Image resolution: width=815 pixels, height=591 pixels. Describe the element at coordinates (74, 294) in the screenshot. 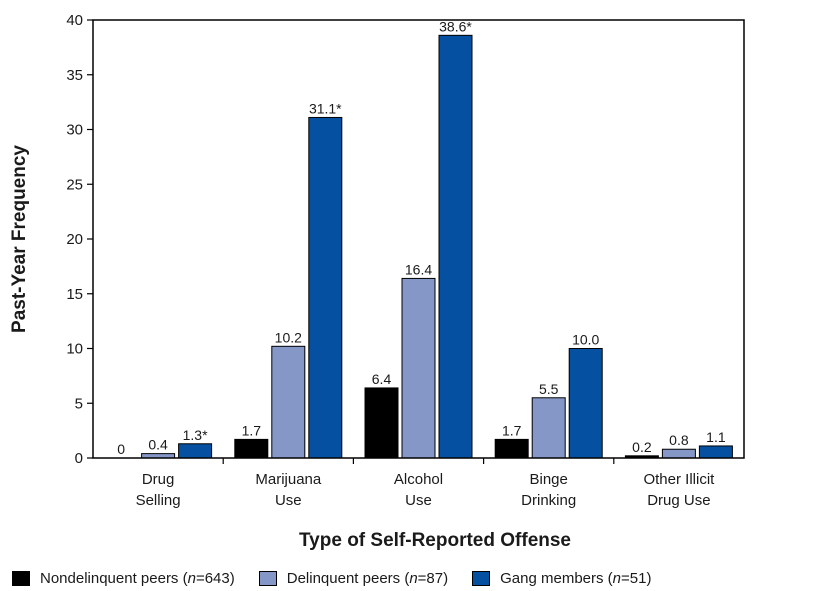

I see `y-tick-label: 15` at that location.